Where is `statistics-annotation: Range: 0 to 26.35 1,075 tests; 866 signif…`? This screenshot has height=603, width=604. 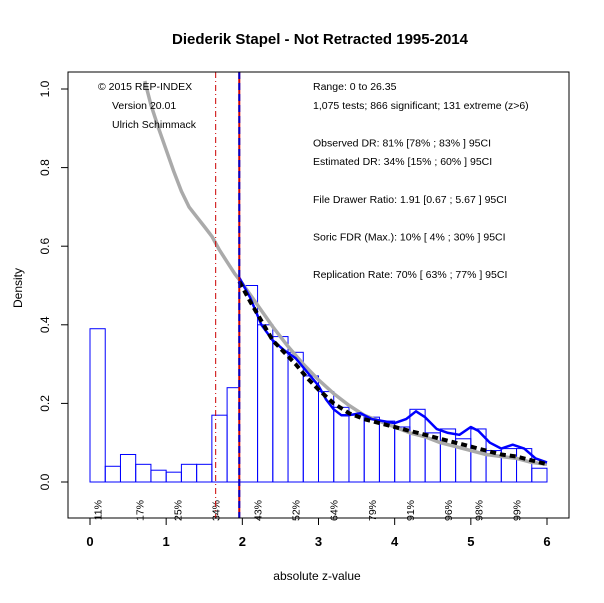
statistics-annotation: Range: 0 to 26.35 1,075 tests; 866 signif… is located at coordinates (421, 181).